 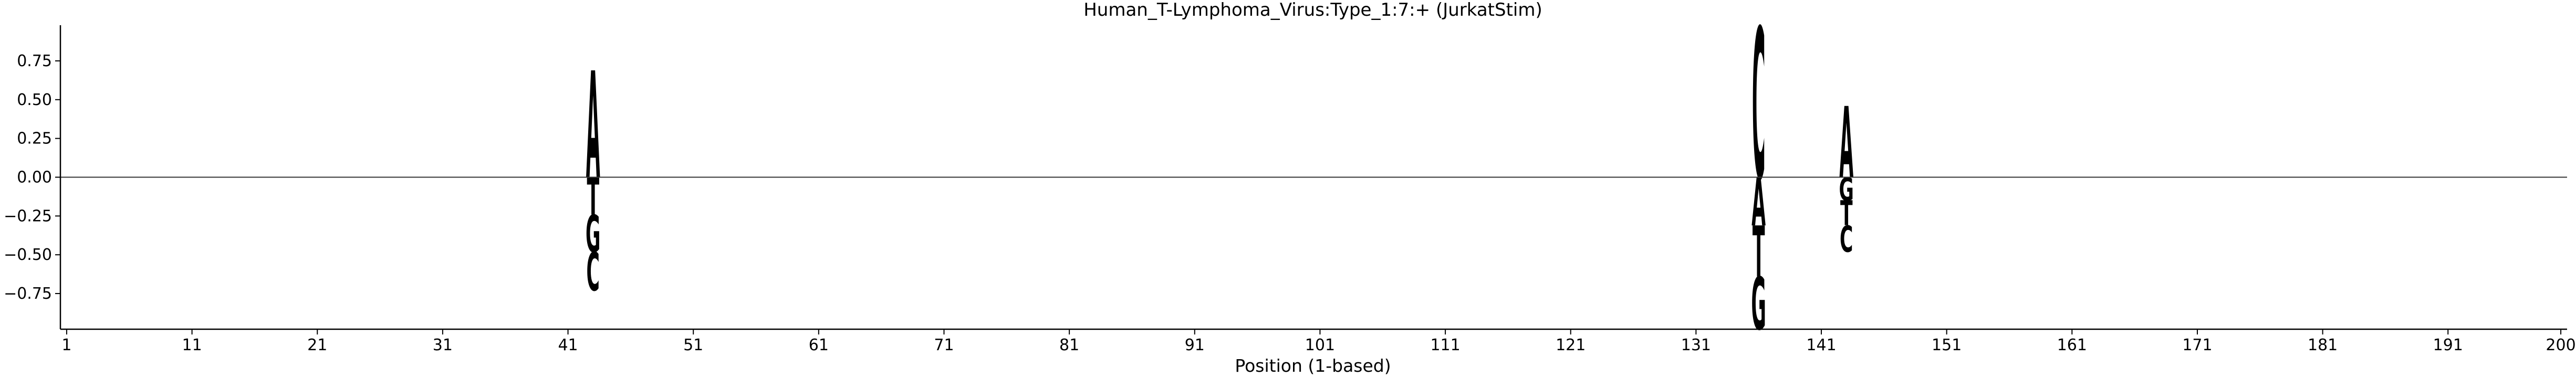 What do you see at coordinates (2197, 345) in the screenshot?
I see `x-tick-label: 171` at bounding box center [2197, 345].